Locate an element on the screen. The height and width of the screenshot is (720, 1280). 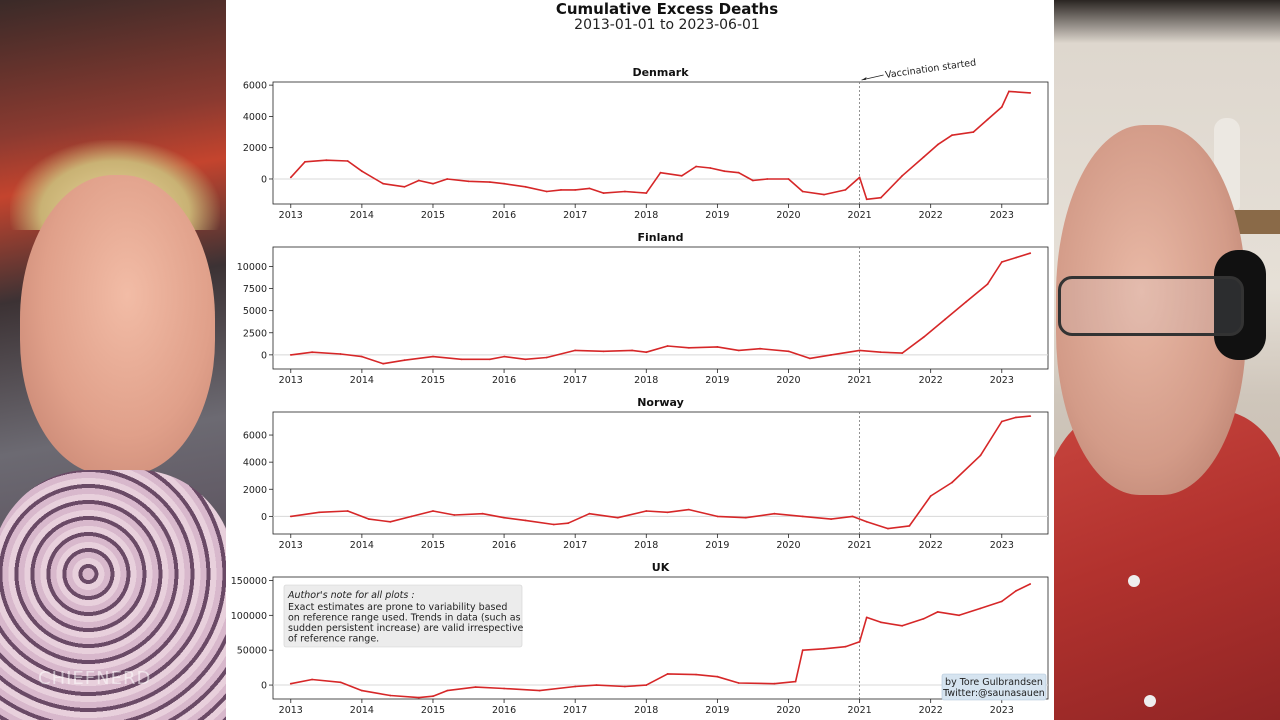
y-tick-label: 6000 is located at coordinates (255, 436).